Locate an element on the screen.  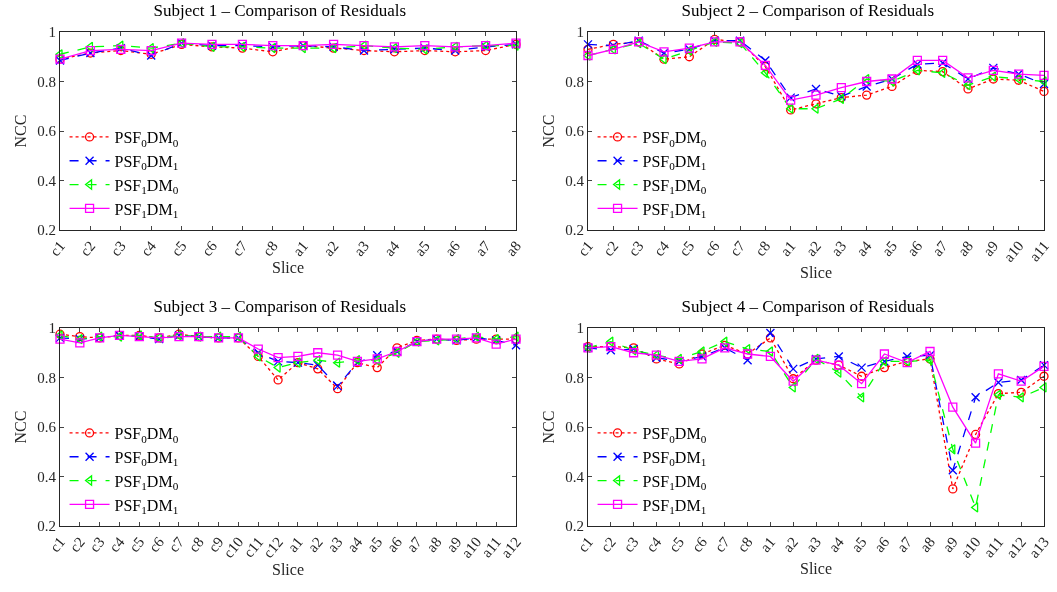
x-tick-label: c9 is located at coordinates (216, 544).